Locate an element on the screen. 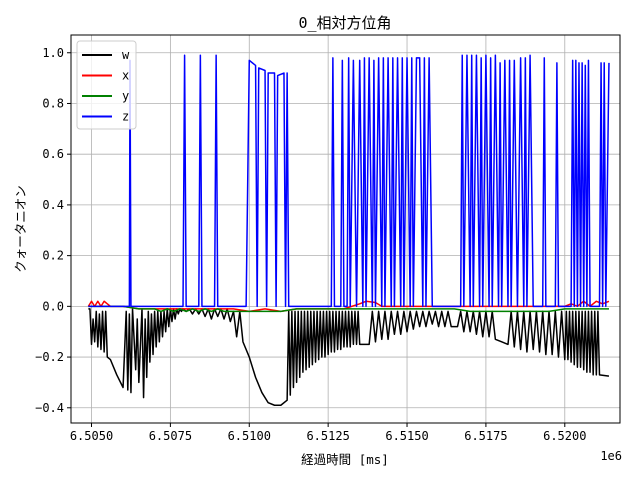 The width and height of the screenshot is (640, 480). chart-title: 0_相対方位角 is located at coordinates (344, 23).